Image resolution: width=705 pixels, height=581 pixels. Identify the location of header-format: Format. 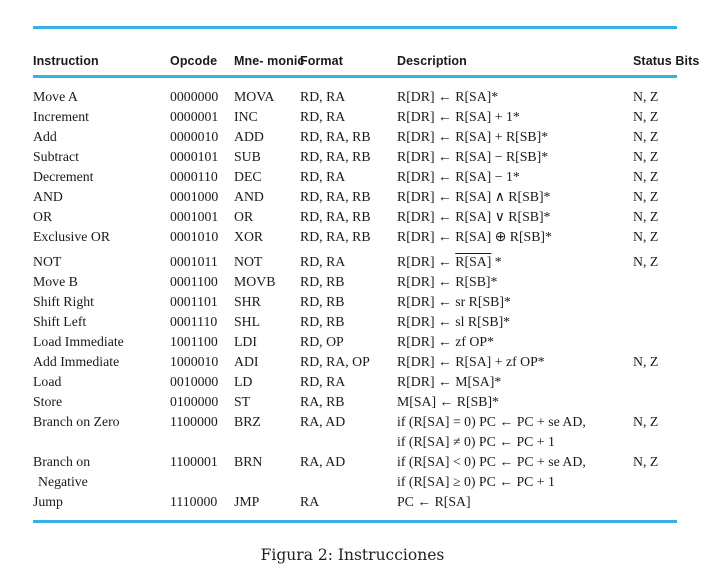
(321, 60).